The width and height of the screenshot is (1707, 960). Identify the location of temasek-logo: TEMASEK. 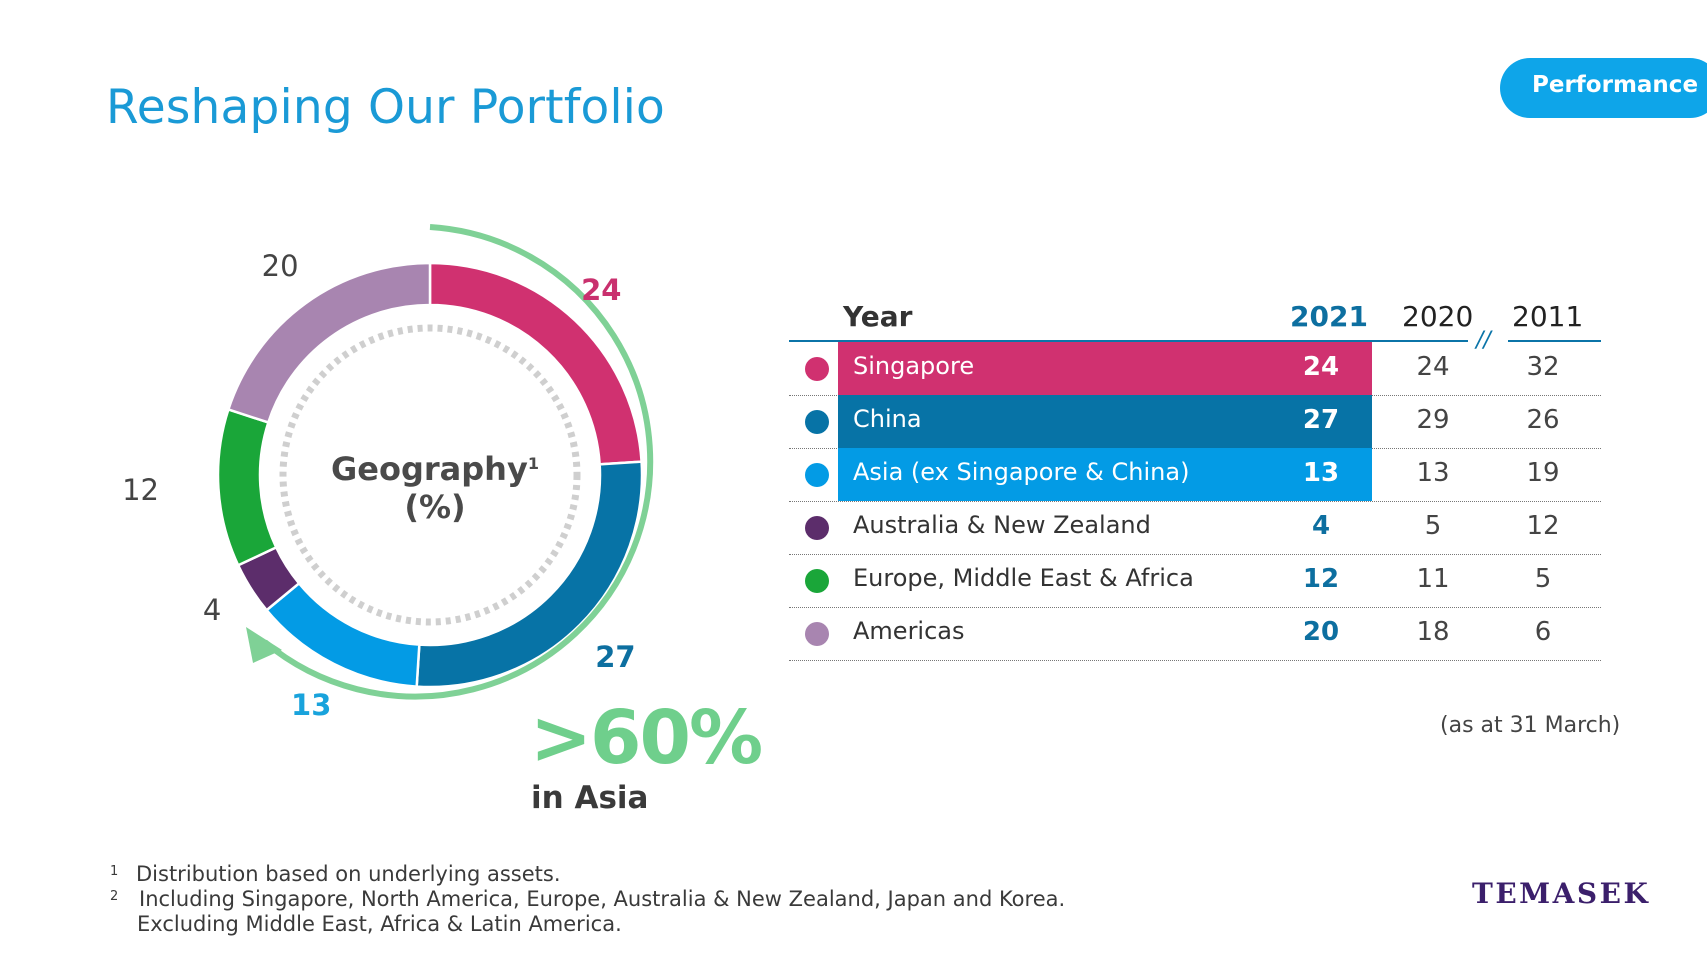
(1561, 893).